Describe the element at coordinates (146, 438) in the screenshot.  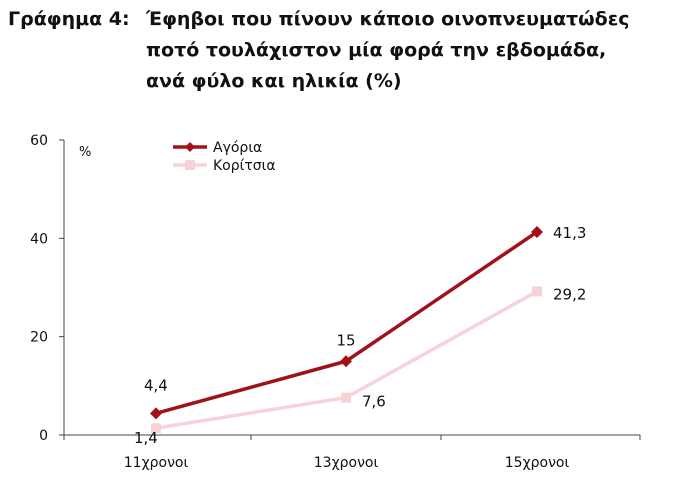
I see `data-label: 1,4` at that location.